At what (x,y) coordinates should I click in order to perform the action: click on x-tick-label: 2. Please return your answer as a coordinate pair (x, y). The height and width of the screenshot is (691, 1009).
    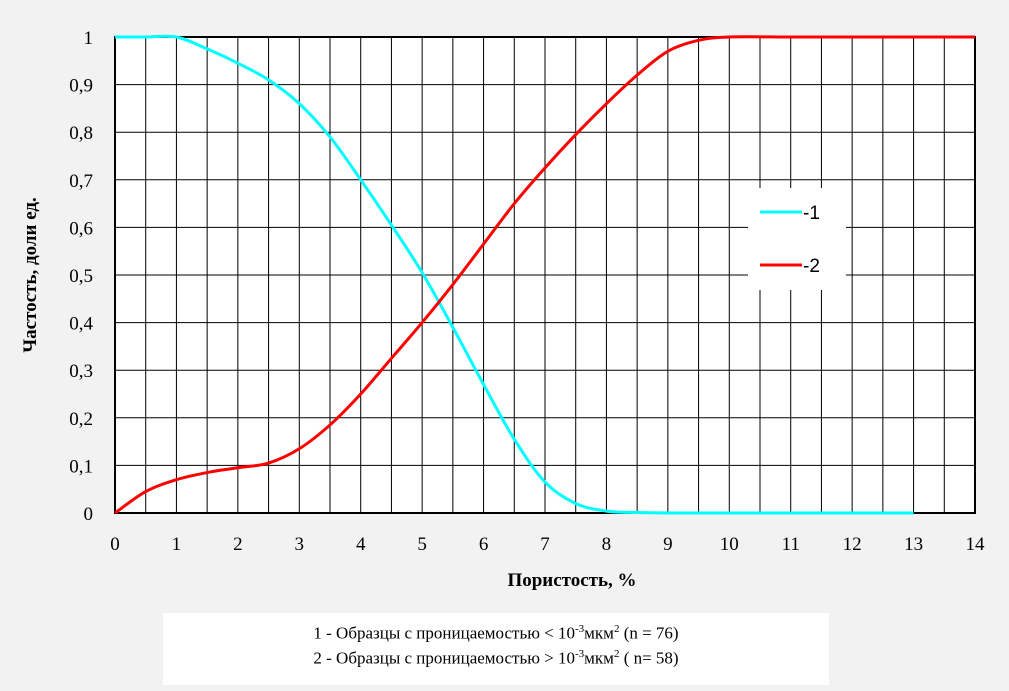
    Looking at the image, I should click on (238, 544).